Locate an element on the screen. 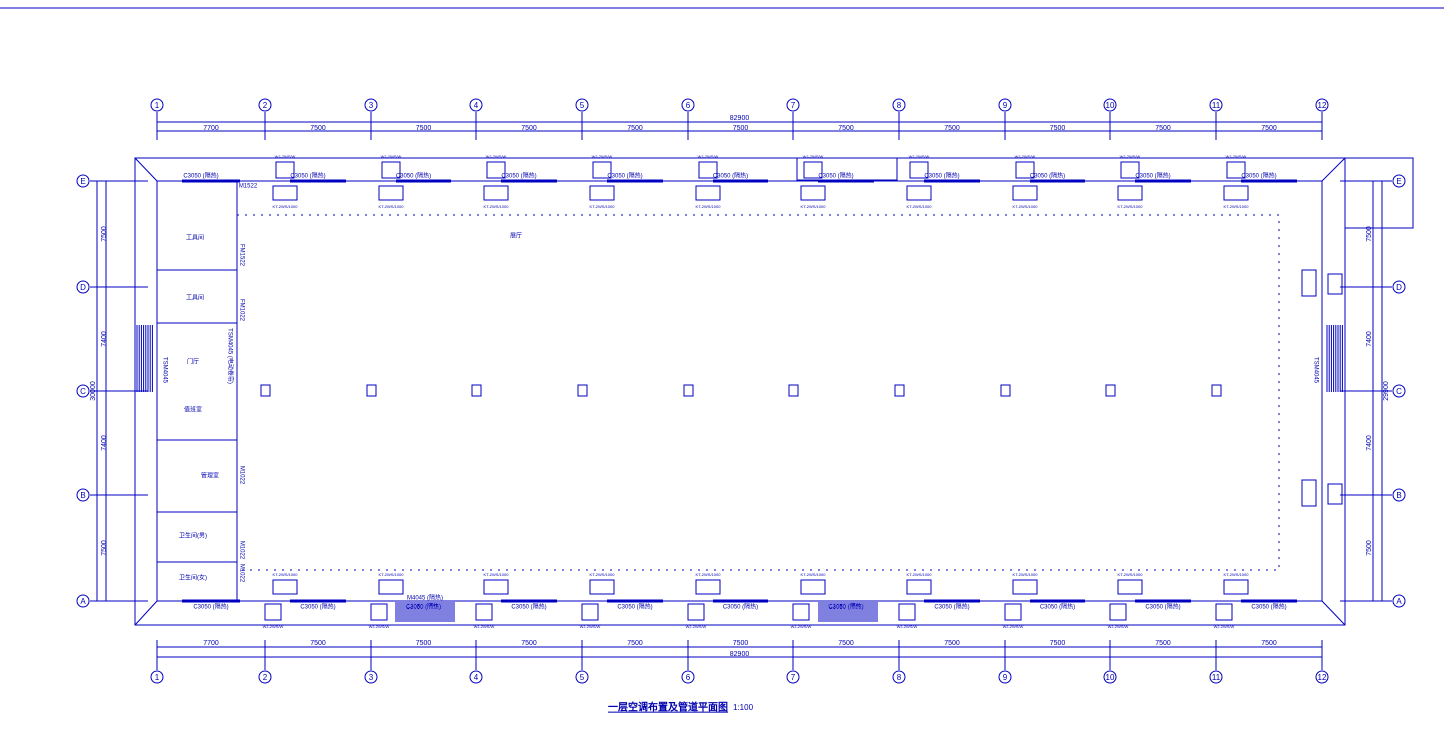  room-label: 工具间 is located at coordinates (195, 238).